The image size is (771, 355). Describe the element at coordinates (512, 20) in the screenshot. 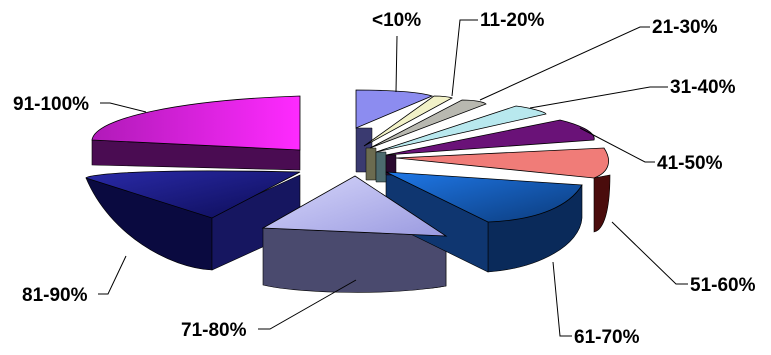

I see `label-11-20: 11-20%` at that location.